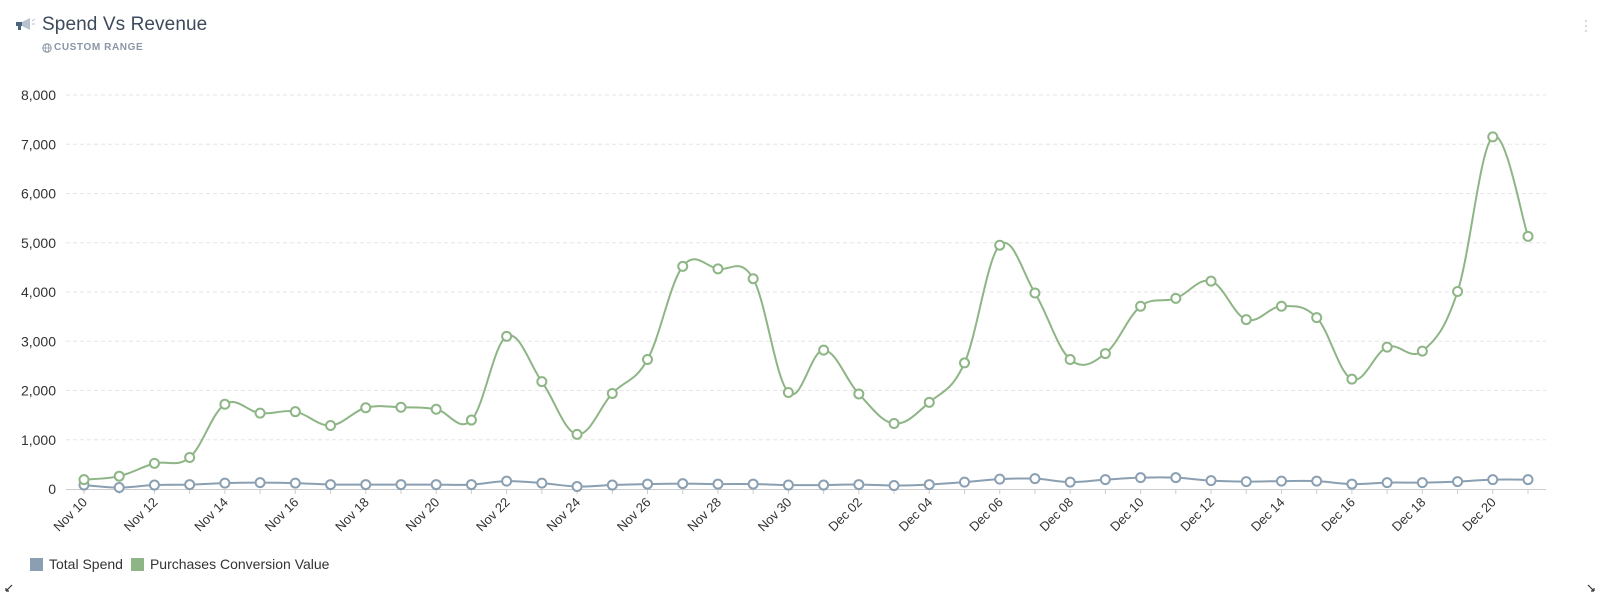 The image size is (1600, 595). What do you see at coordinates (1586, 26) in the screenshot?
I see `more-options-icon` at bounding box center [1586, 26].